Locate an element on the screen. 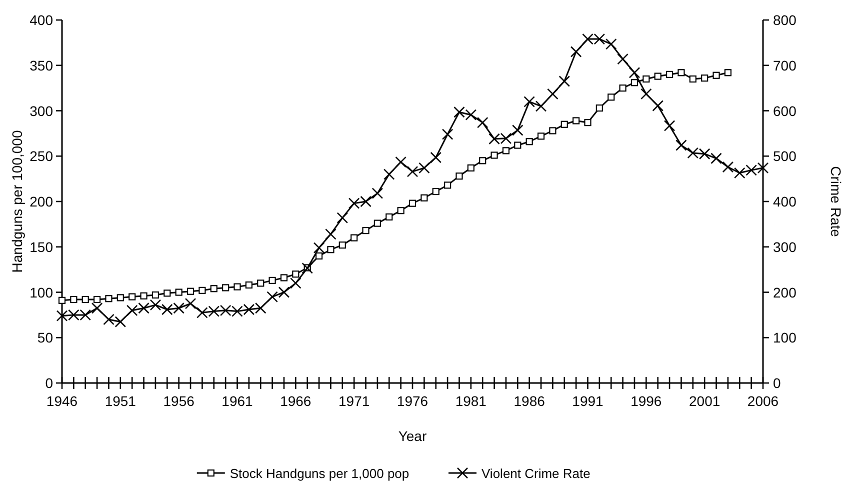  x-axis-title: Year is located at coordinates (412, 436).